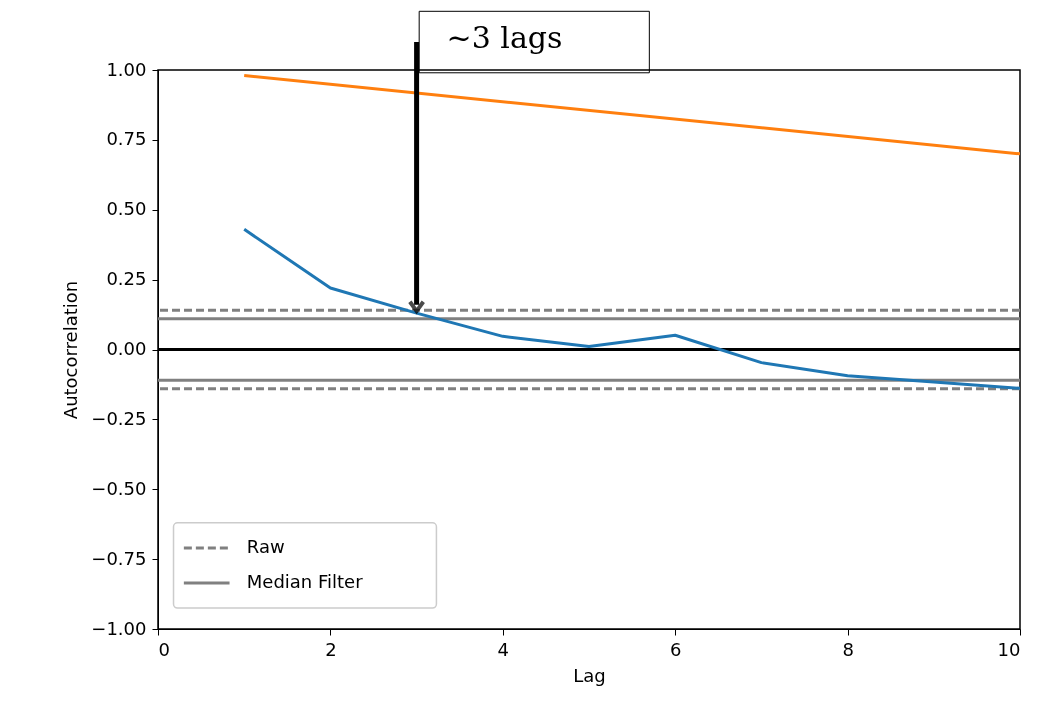 This screenshot has width=1049, height=722. Describe the element at coordinates (119, 558) in the screenshot. I see `y-tick-label: −0.75` at that location.